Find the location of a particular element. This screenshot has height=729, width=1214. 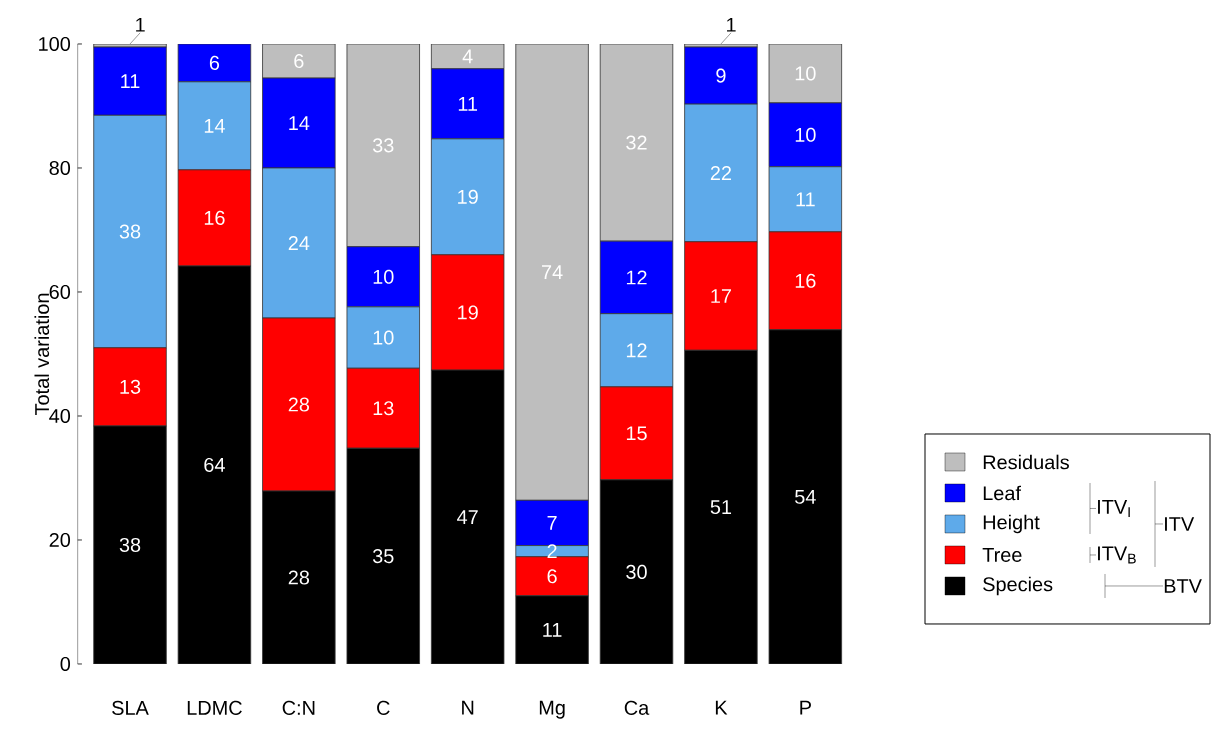

data-label: 32 is located at coordinates (636, 142).